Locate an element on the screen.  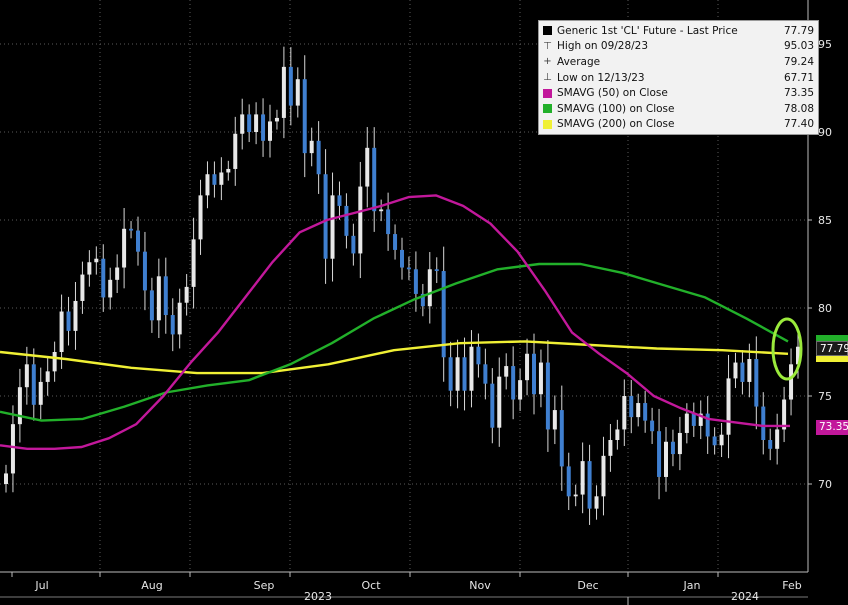
x-tick-label-Aug: Aug is located at coordinates (151, 585).